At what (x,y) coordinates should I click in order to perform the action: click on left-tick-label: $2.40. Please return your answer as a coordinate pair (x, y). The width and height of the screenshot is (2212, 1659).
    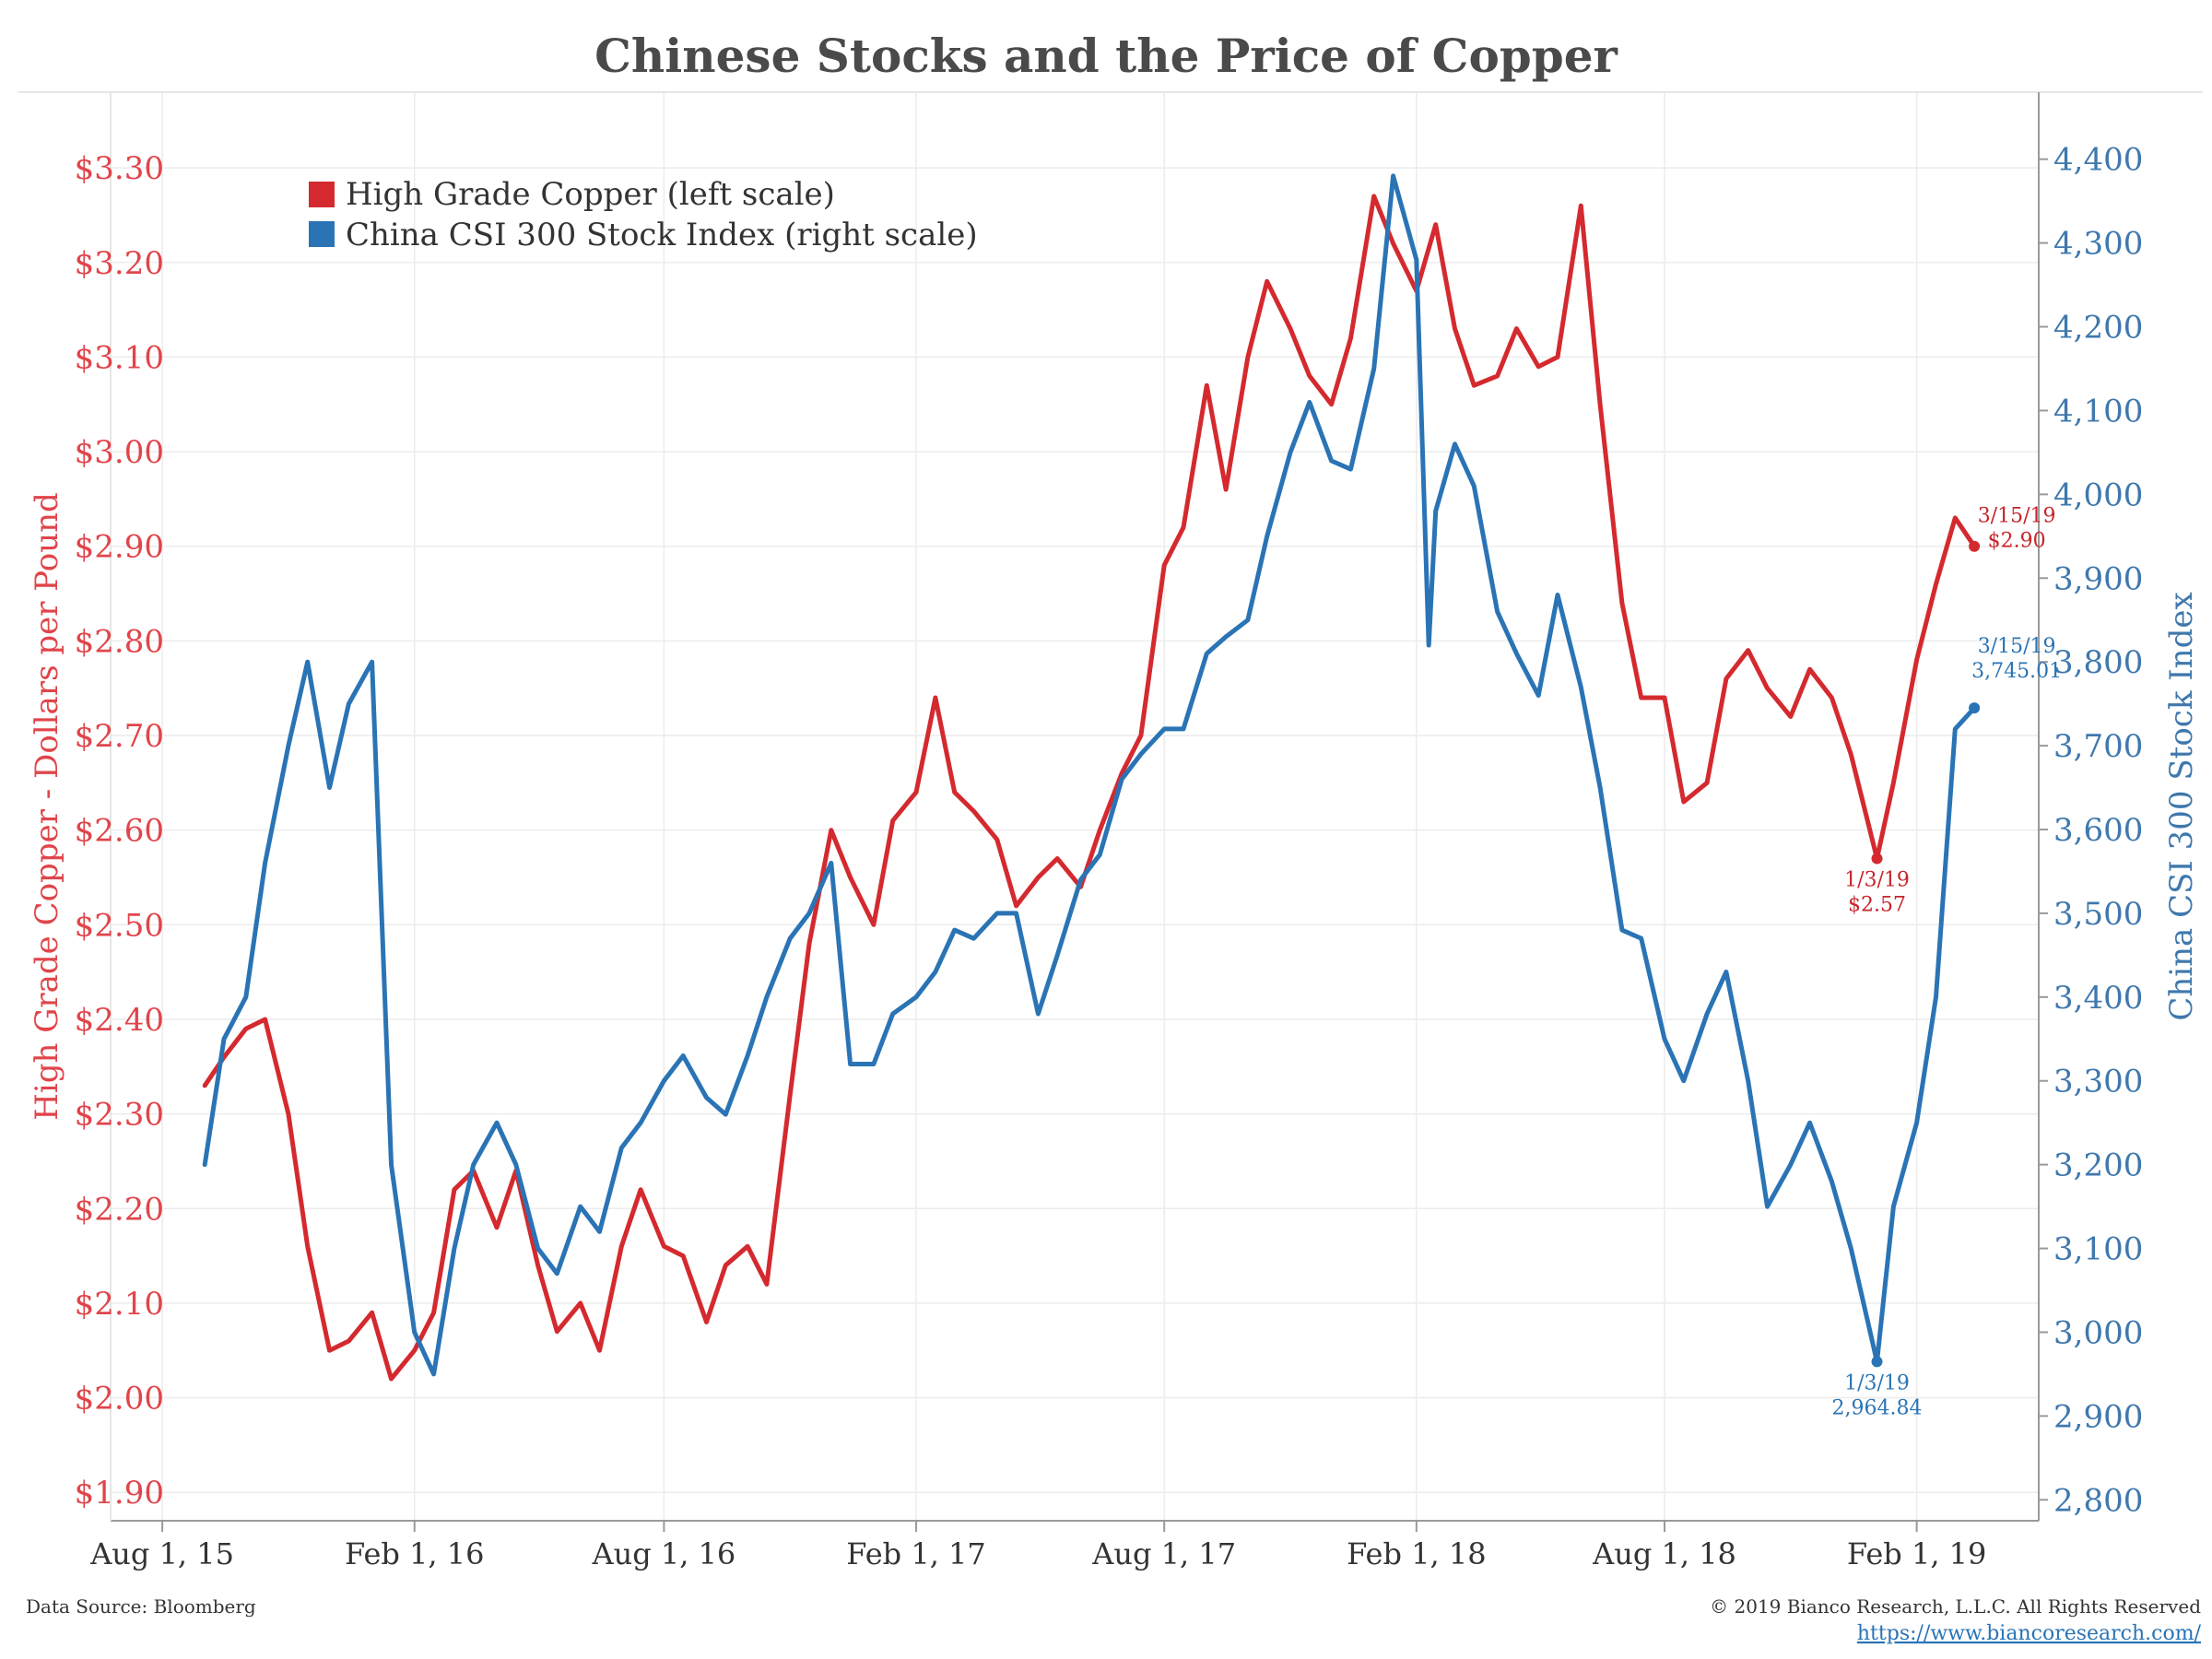
    Looking at the image, I should click on (119, 1020).